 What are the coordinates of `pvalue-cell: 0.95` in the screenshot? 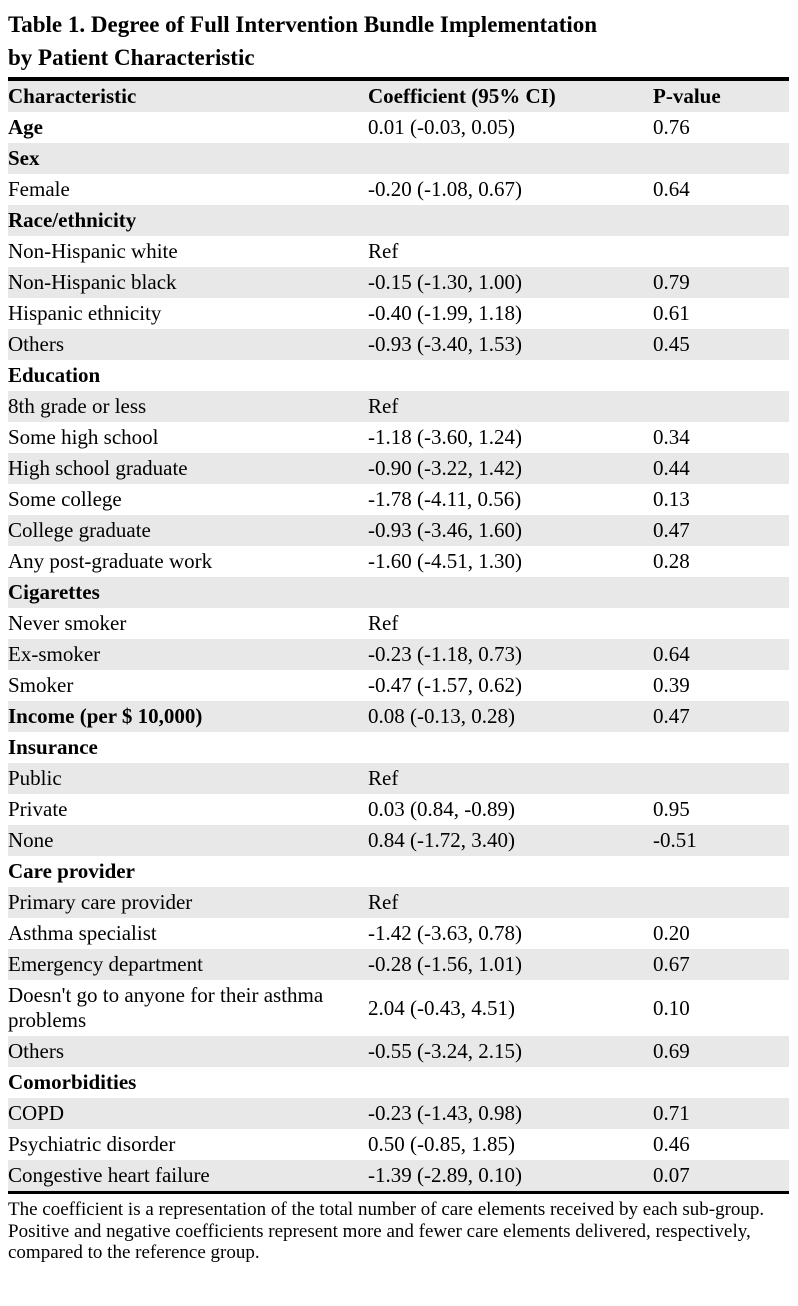 It's located at (671, 809).